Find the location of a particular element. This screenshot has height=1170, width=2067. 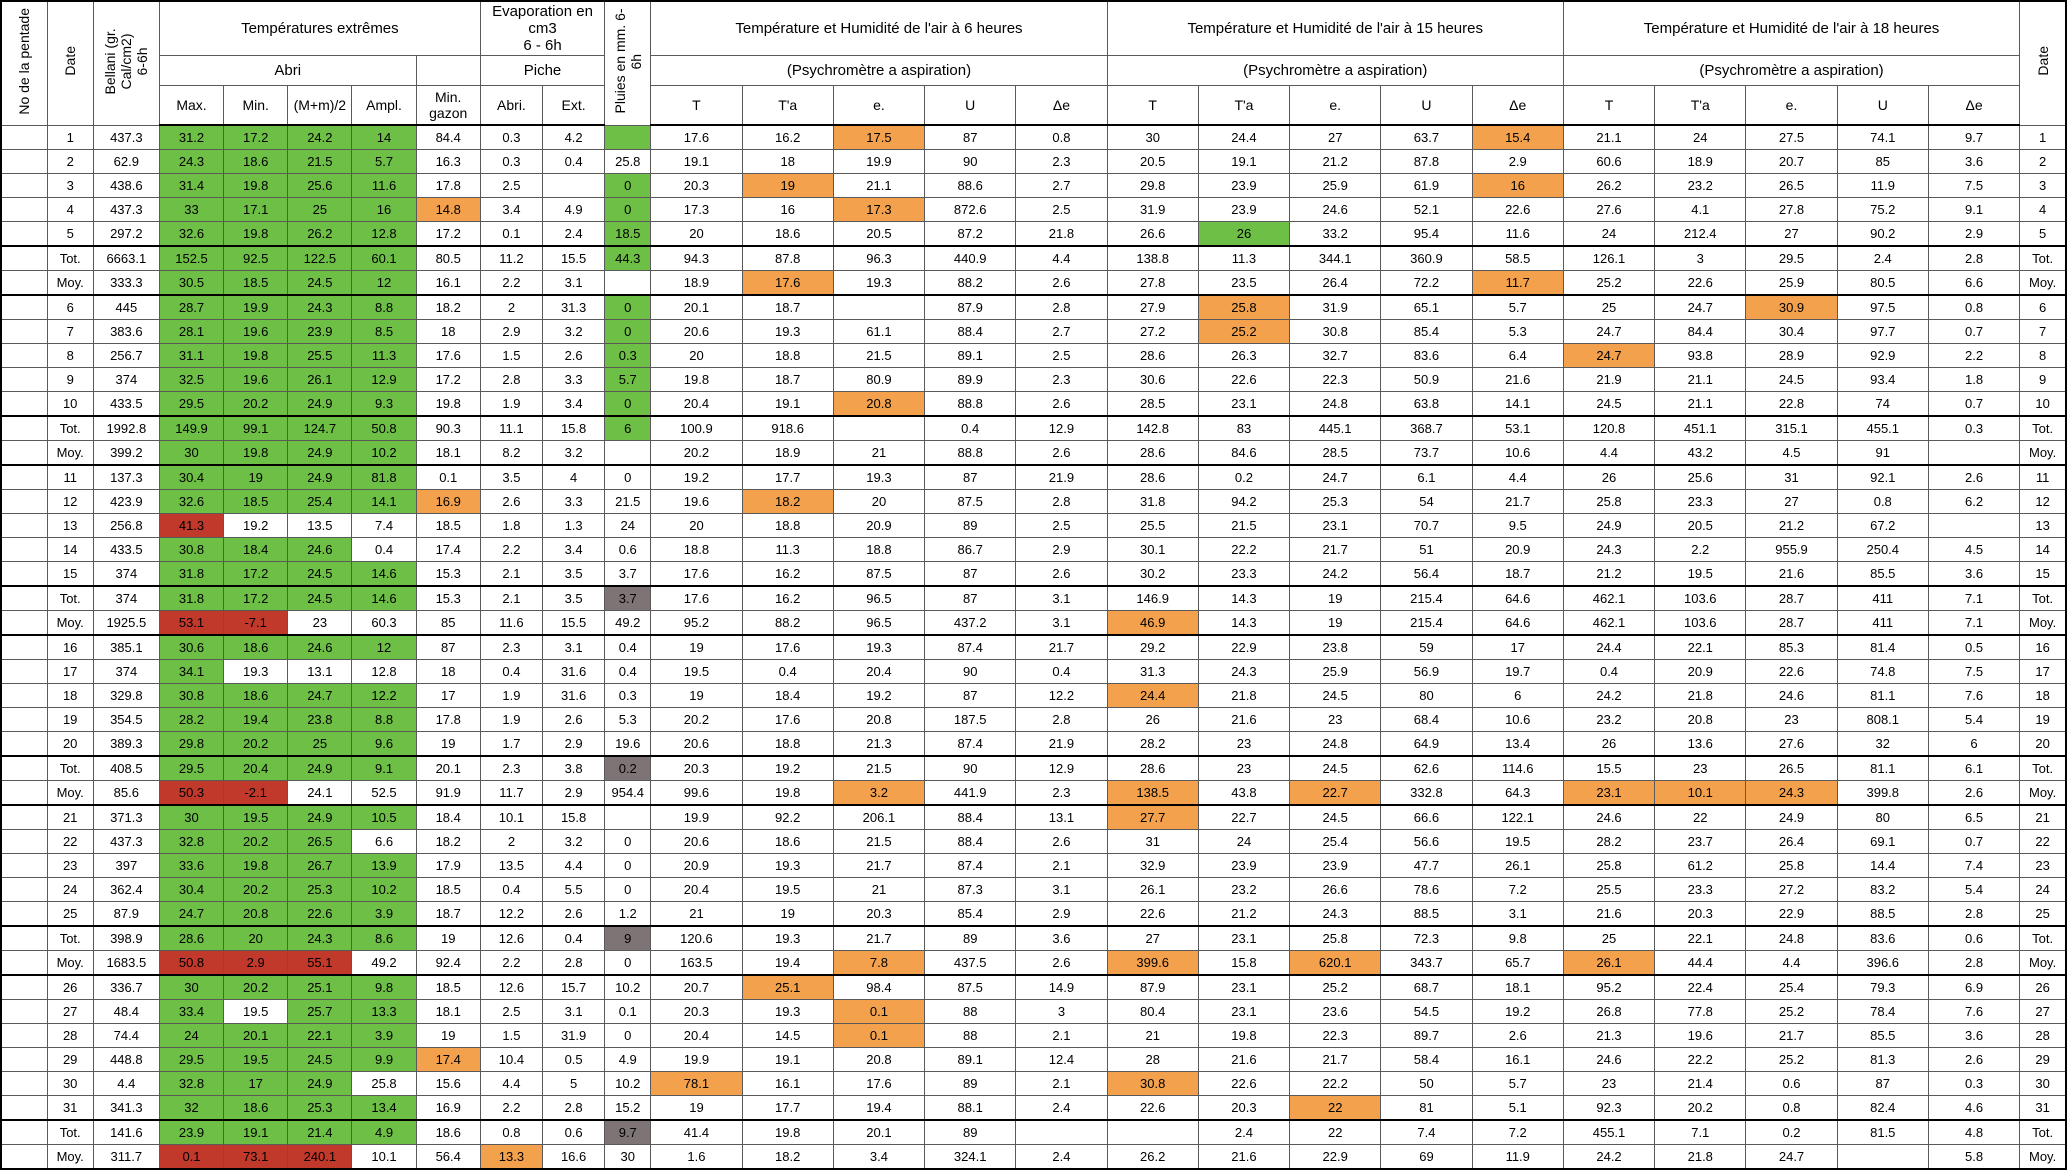

value-cell: 0.4 is located at coordinates (970, 428).